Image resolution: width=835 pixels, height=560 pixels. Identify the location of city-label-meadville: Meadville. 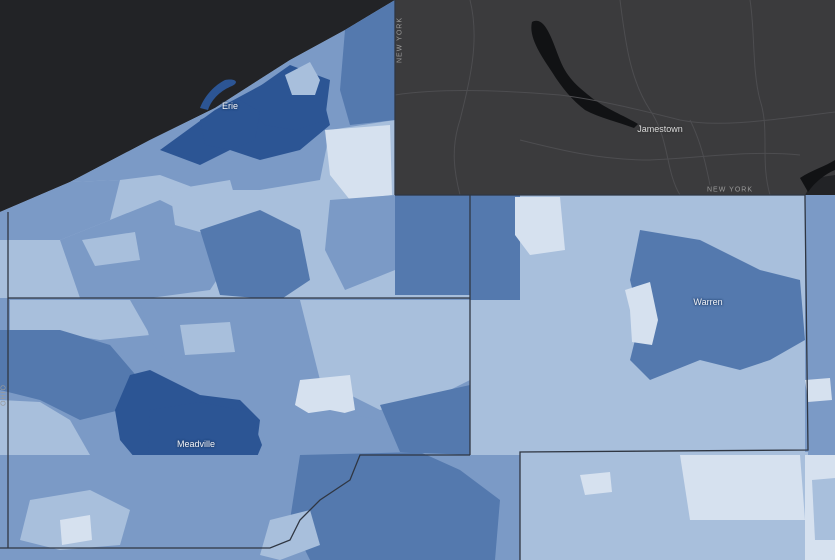
(196, 444).